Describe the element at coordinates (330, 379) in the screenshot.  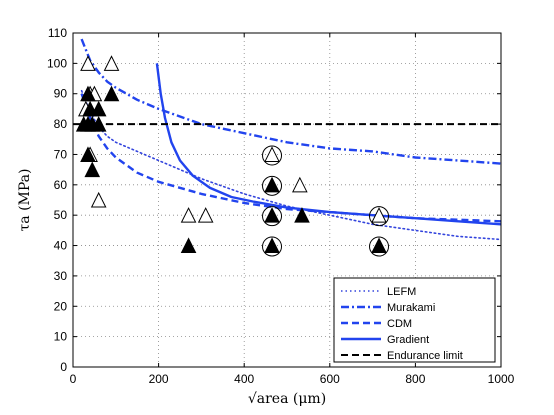
I see `x-tick-label: 600` at that location.